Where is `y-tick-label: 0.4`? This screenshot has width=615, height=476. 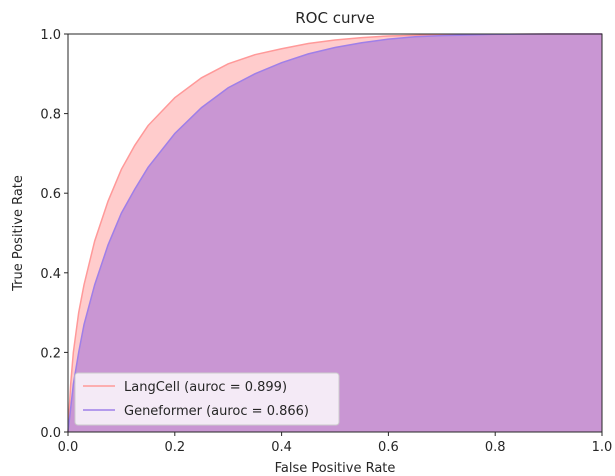
y-tick-label: 0.4 is located at coordinates (50, 274).